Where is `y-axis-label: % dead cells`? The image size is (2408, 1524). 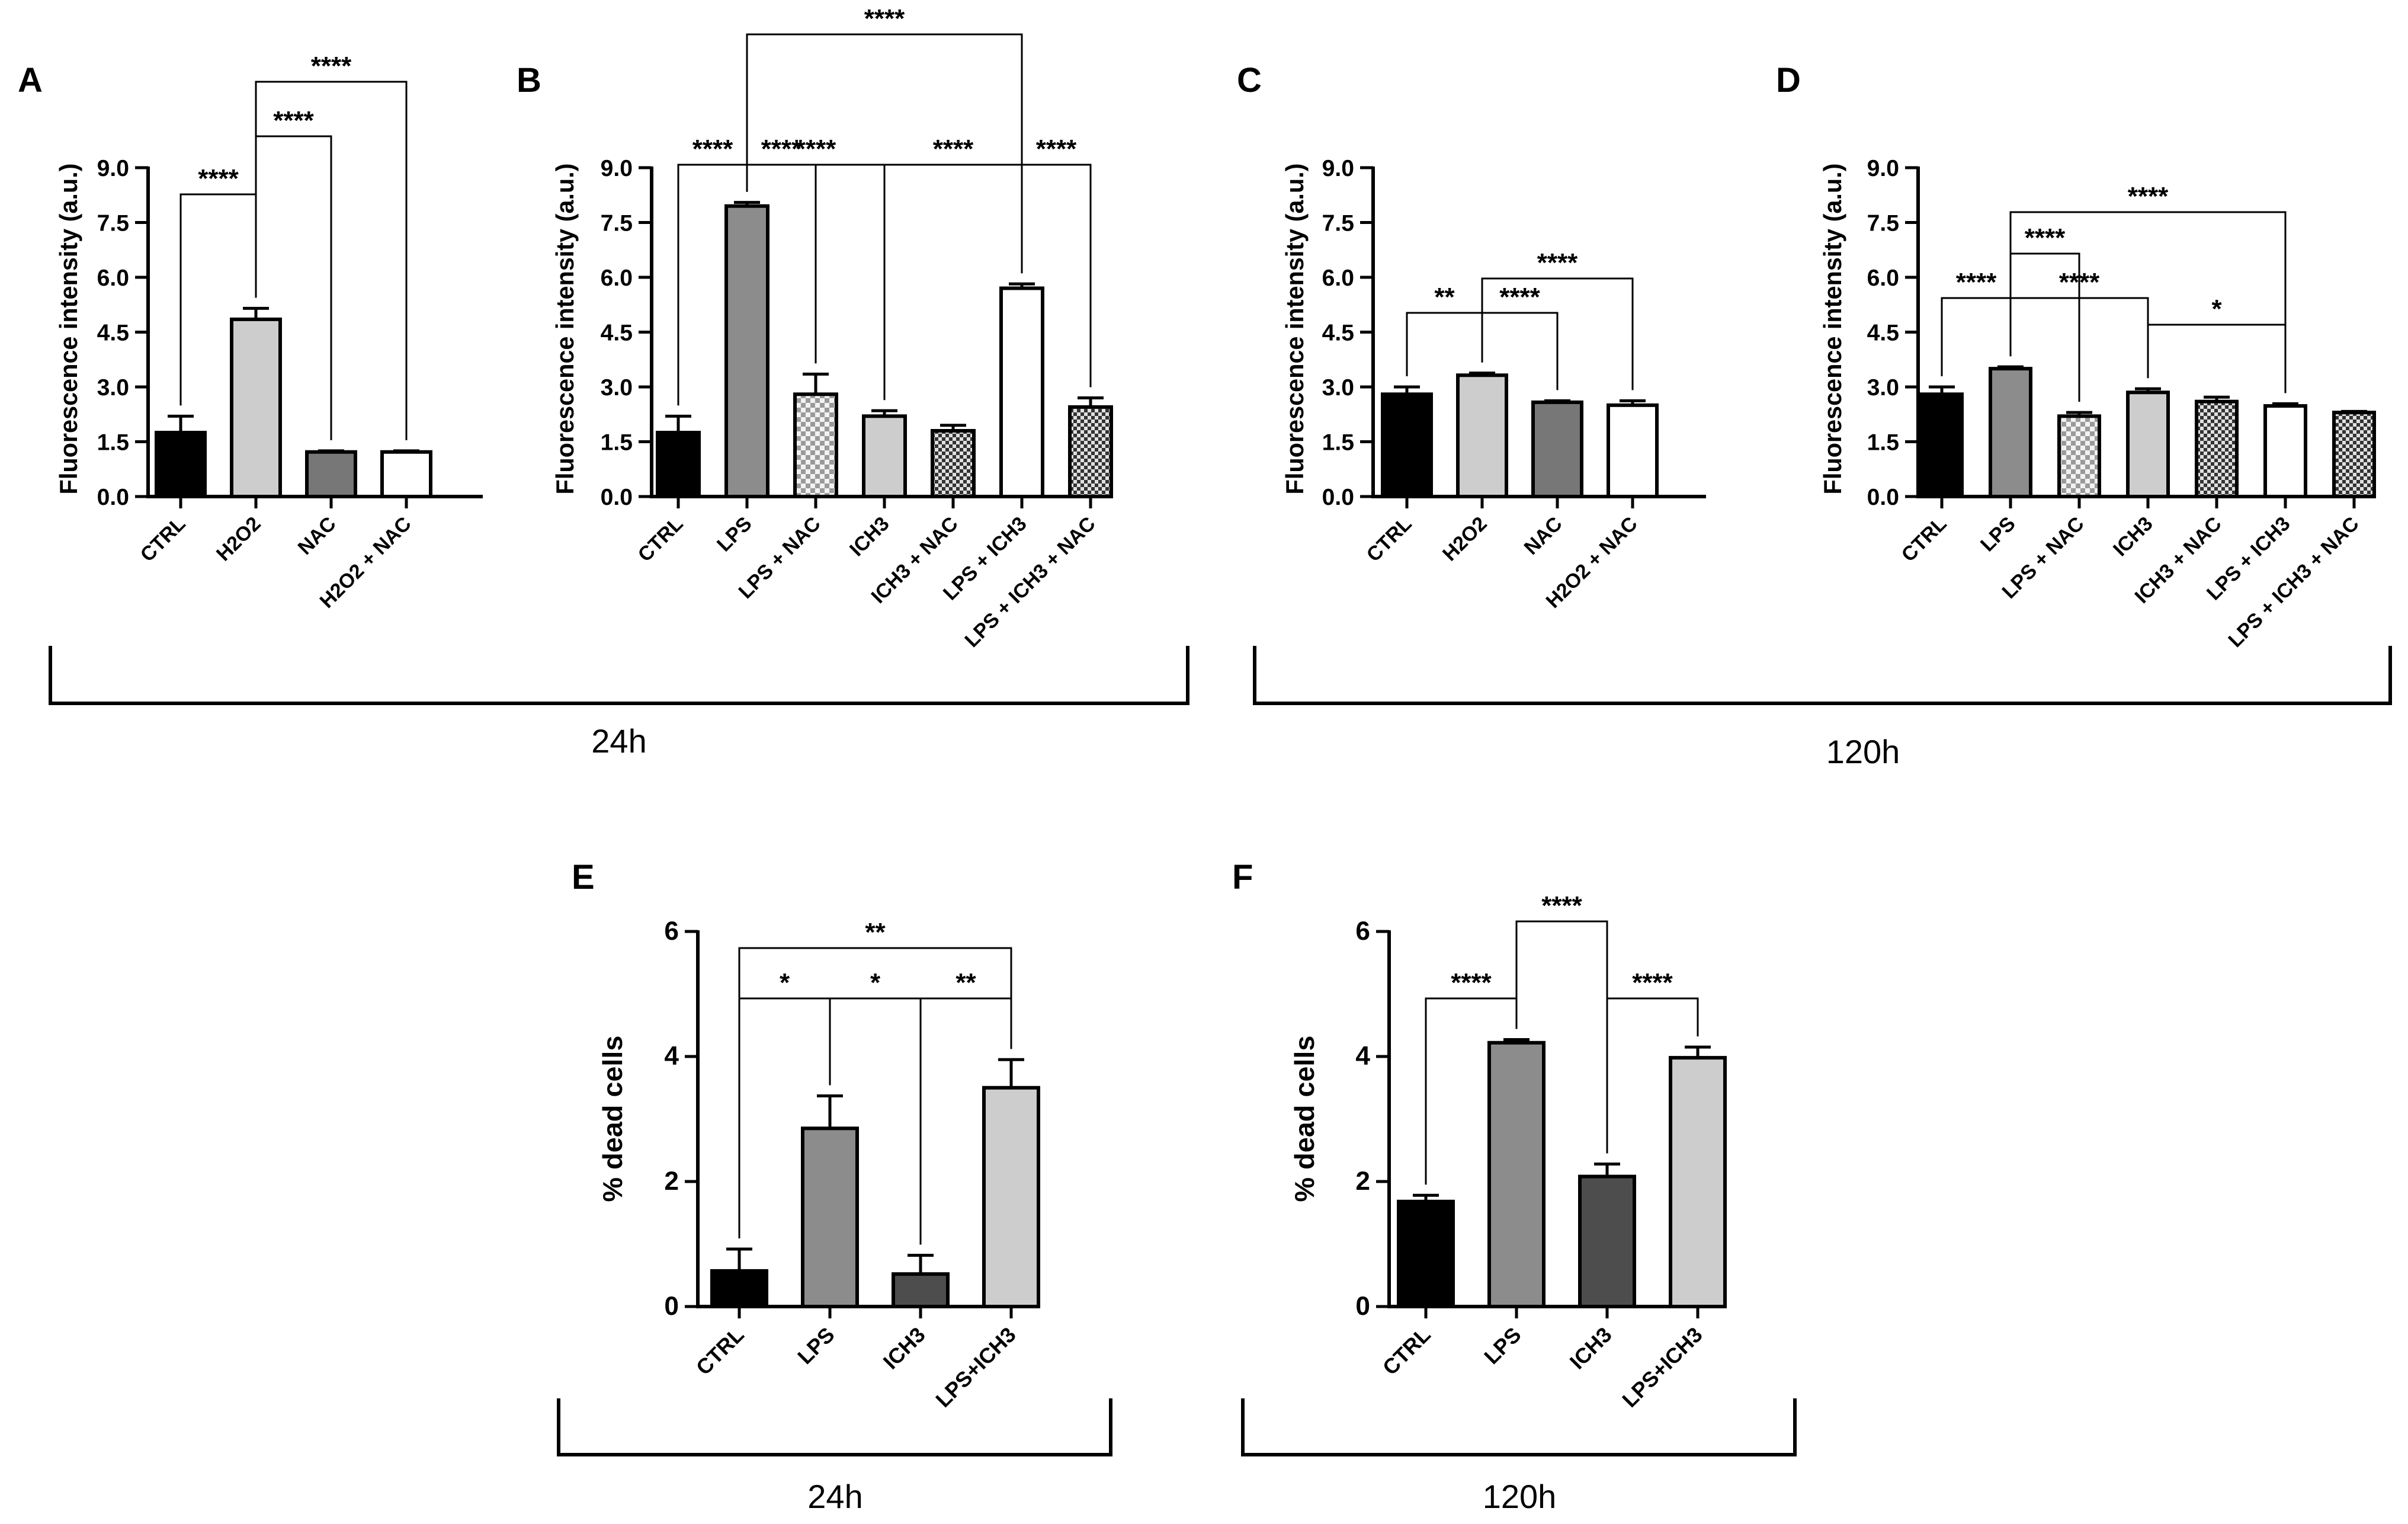 y-axis-label: % dead cells is located at coordinates (612, 1119).